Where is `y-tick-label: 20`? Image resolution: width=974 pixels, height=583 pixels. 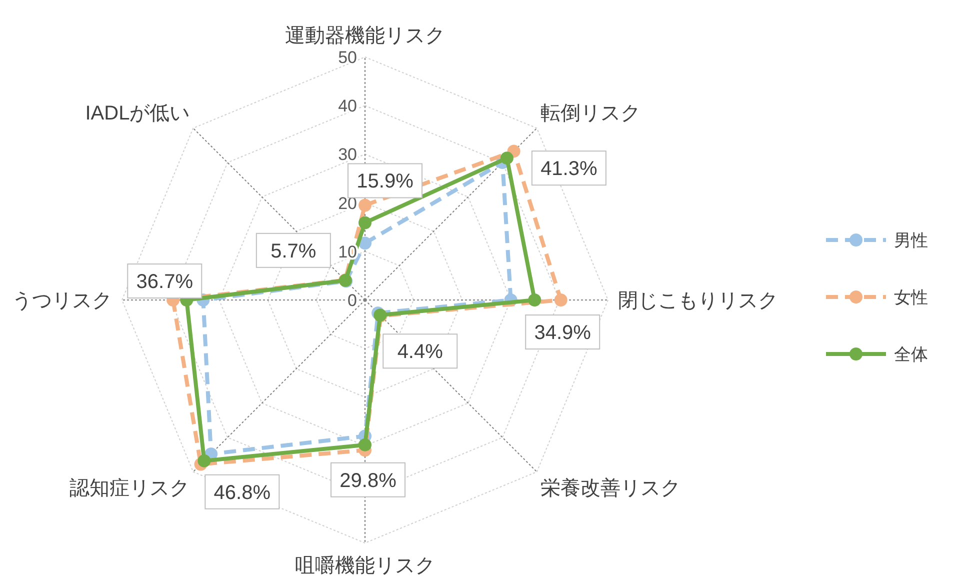
y-tick-label: 20 is located at coordinates (347, 203).